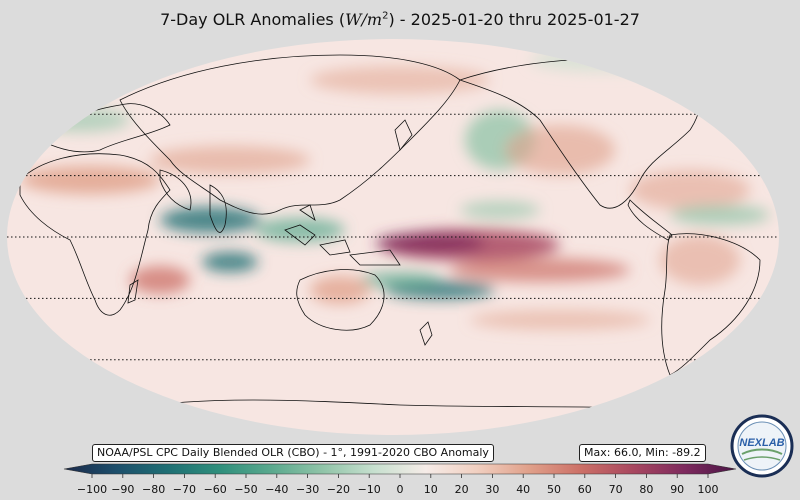  What do you see at coordinates (215, 489) in the screenshot?
I see `colorbar-tick-label: −60` at bounding box center [215, 489].